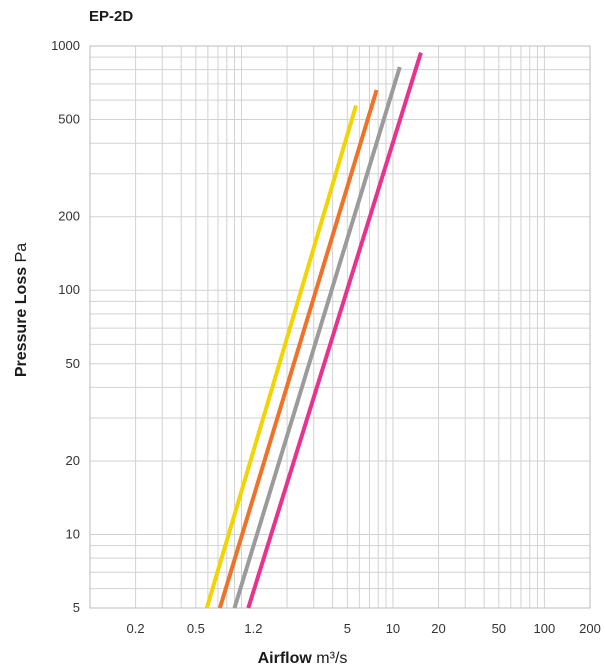 The width and height of the screenshot is (605, 672). Describe the element at coordinates (499, 628) in the screenshot. I see `x-tick-label: 50` at that location.